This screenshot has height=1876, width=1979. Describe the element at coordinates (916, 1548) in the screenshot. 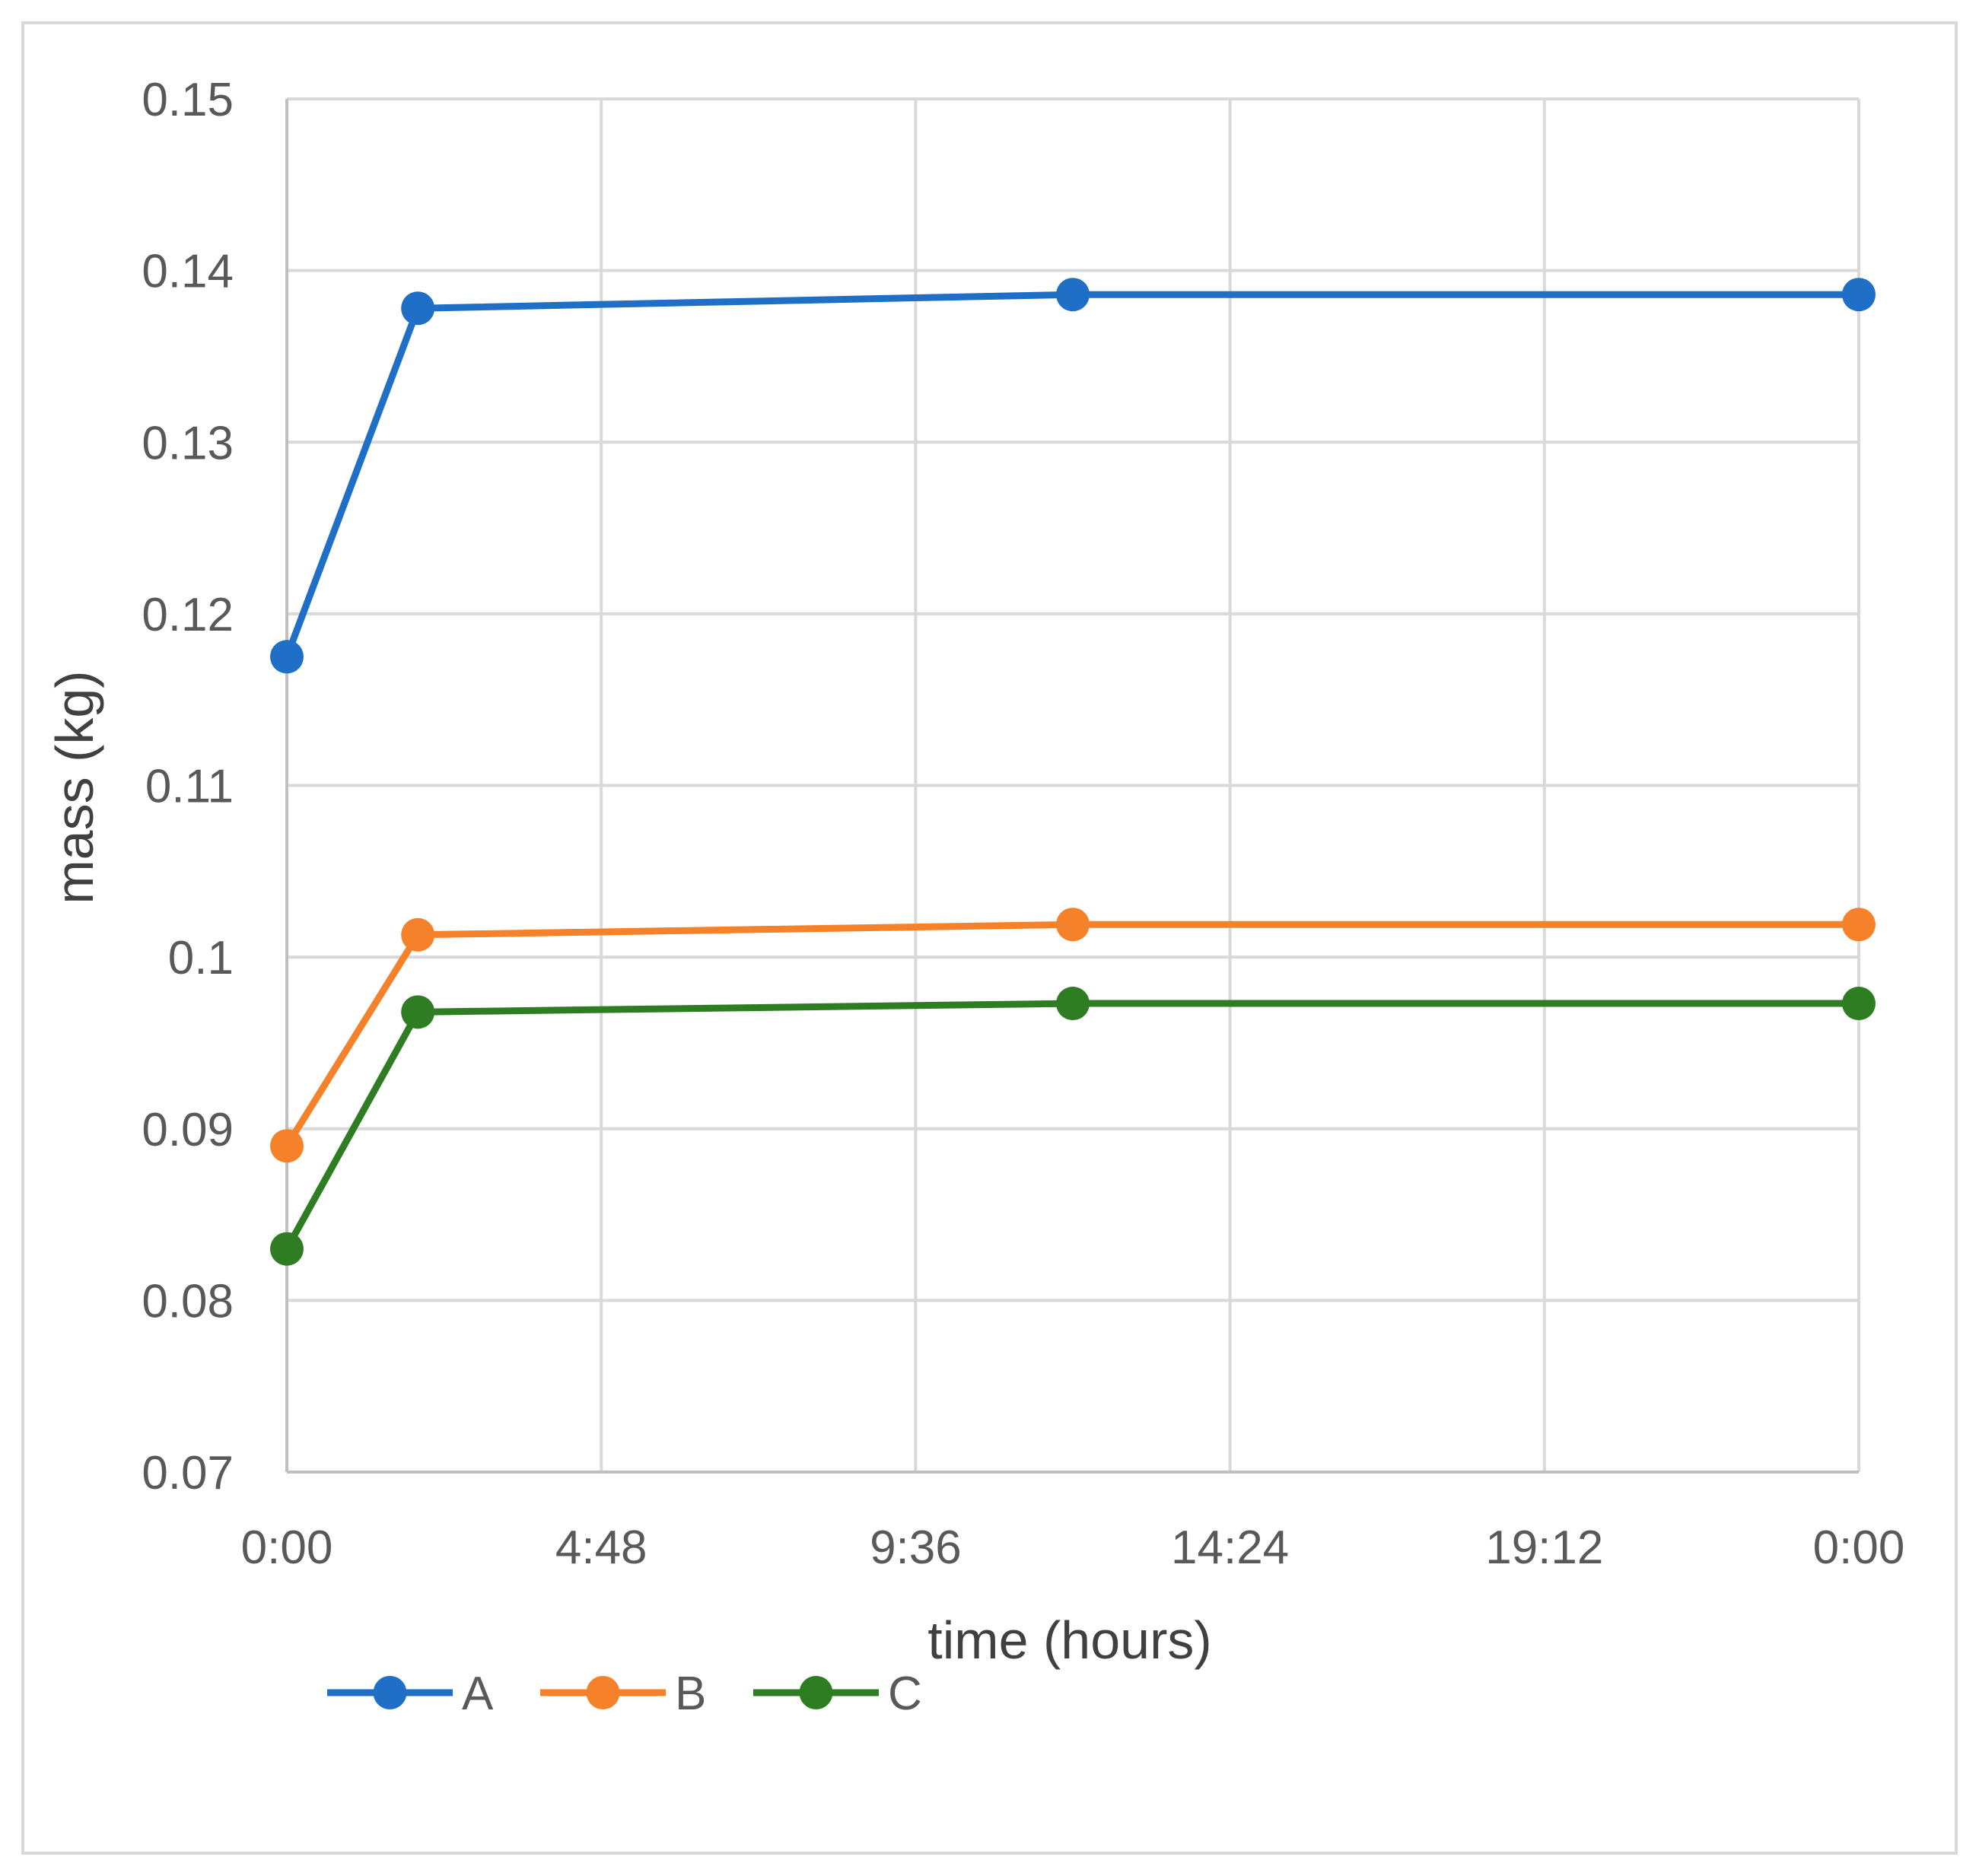

I see `x-tick-label: 9:36` at that location.